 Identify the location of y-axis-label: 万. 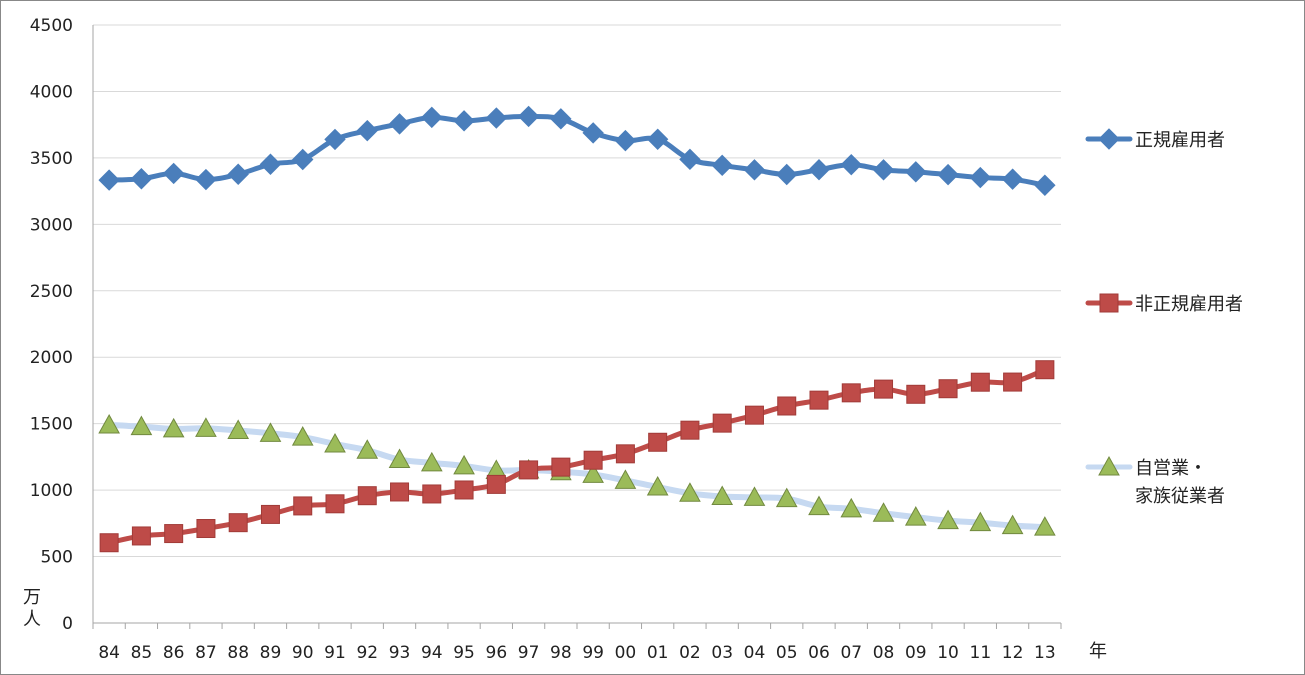
(32, 597).